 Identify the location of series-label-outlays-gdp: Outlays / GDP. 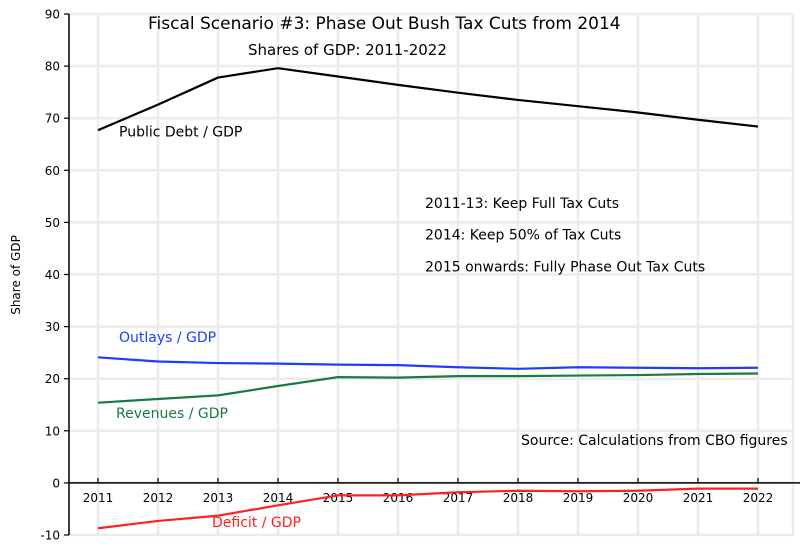
(167, 338).